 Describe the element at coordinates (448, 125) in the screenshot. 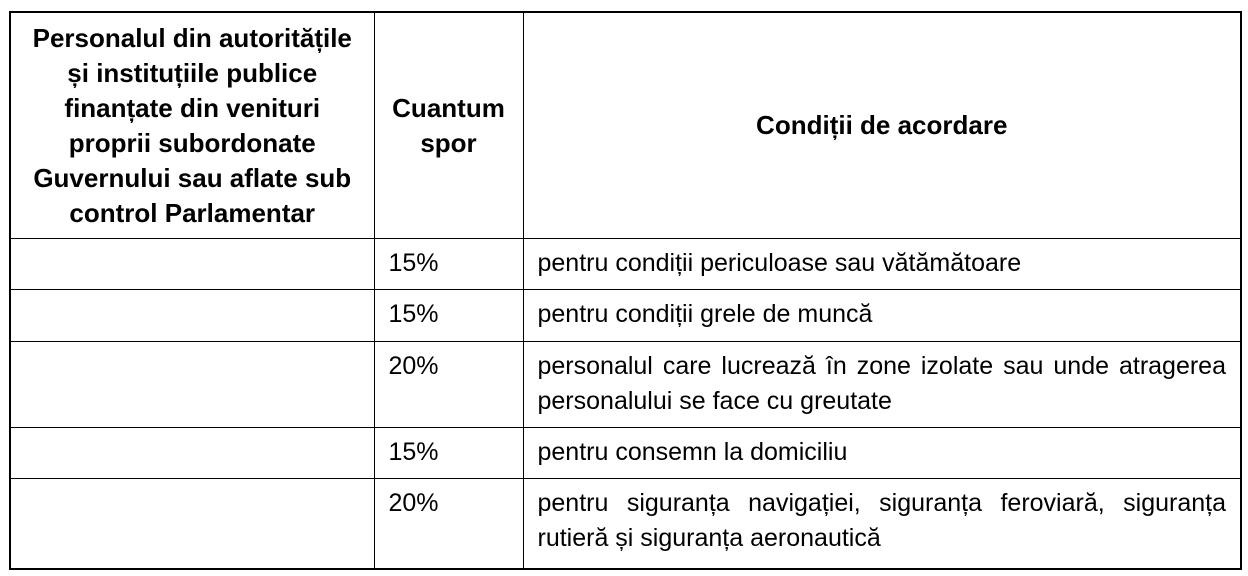

I see `header-cuantum-spor: Cuantum spor` at that location.